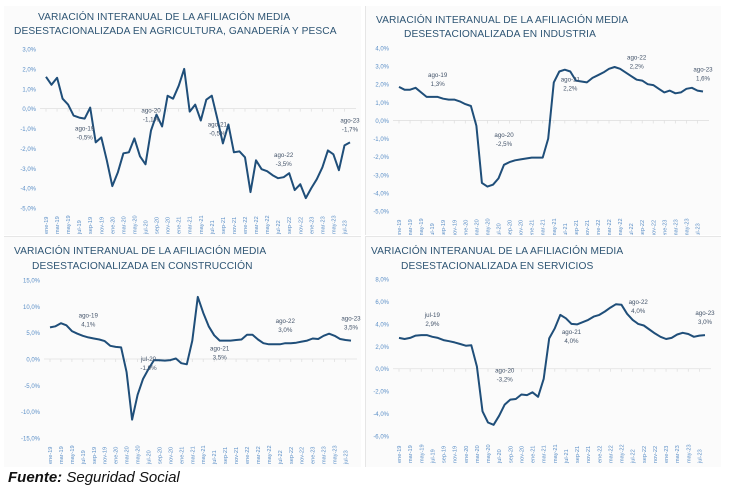  Describe the element at coordinates (505, 371) in the screenshot. I see `annotation-date: ago-20` at that location.